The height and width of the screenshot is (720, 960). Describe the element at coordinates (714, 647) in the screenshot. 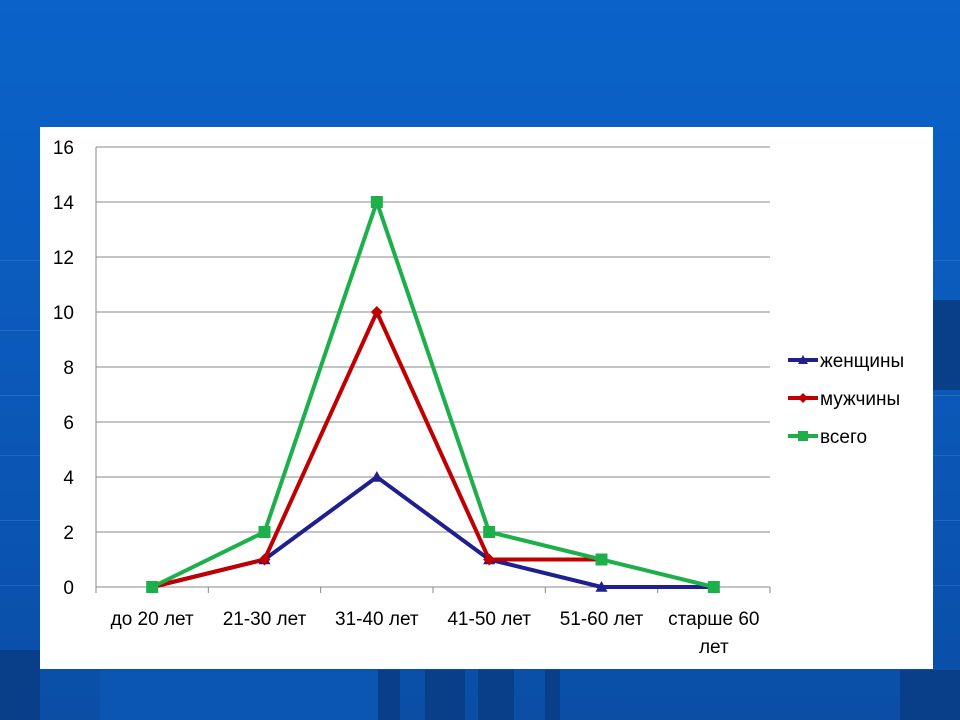

I see `x-tick-label: лет` at that location.